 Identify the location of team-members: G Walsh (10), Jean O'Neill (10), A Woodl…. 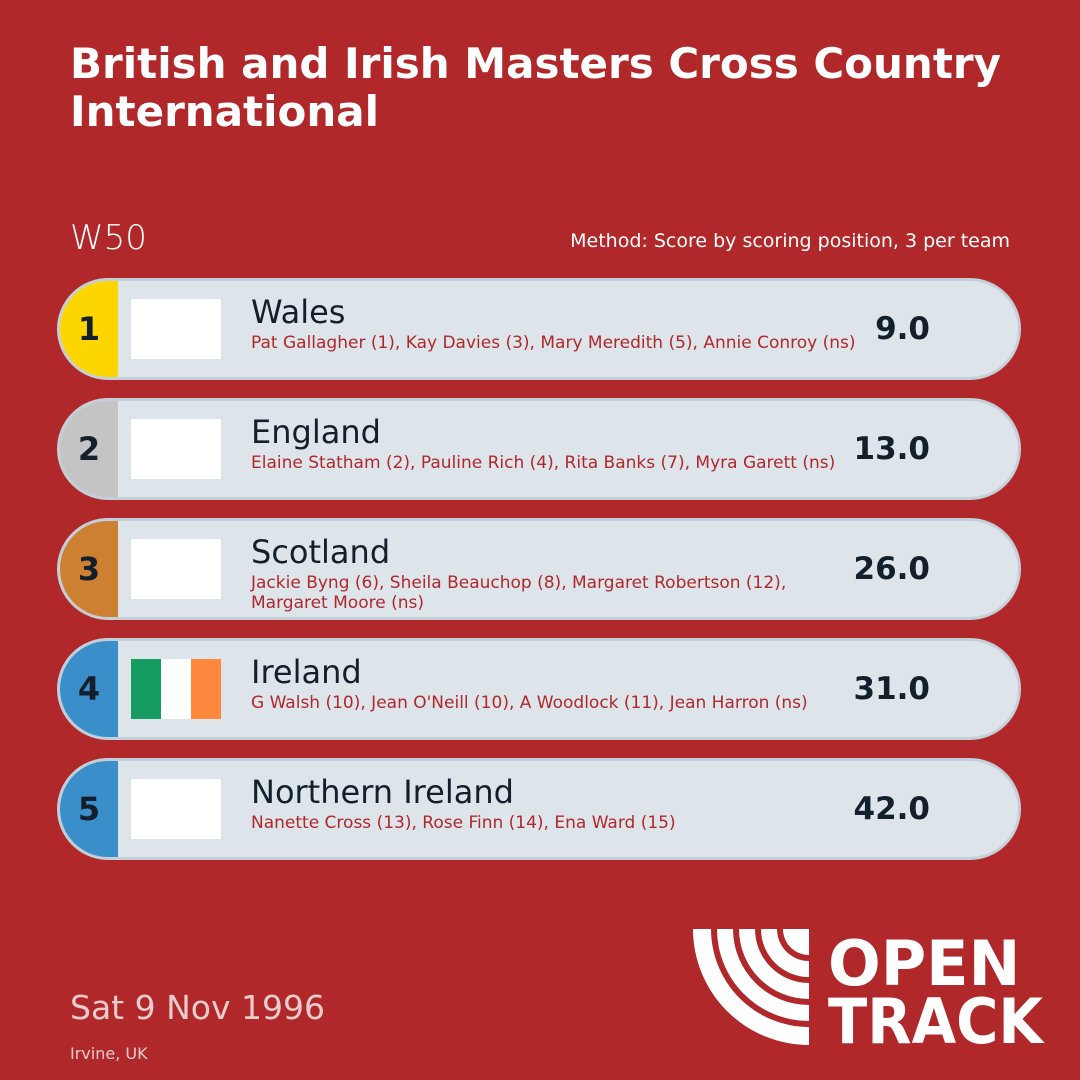
(529, 703).